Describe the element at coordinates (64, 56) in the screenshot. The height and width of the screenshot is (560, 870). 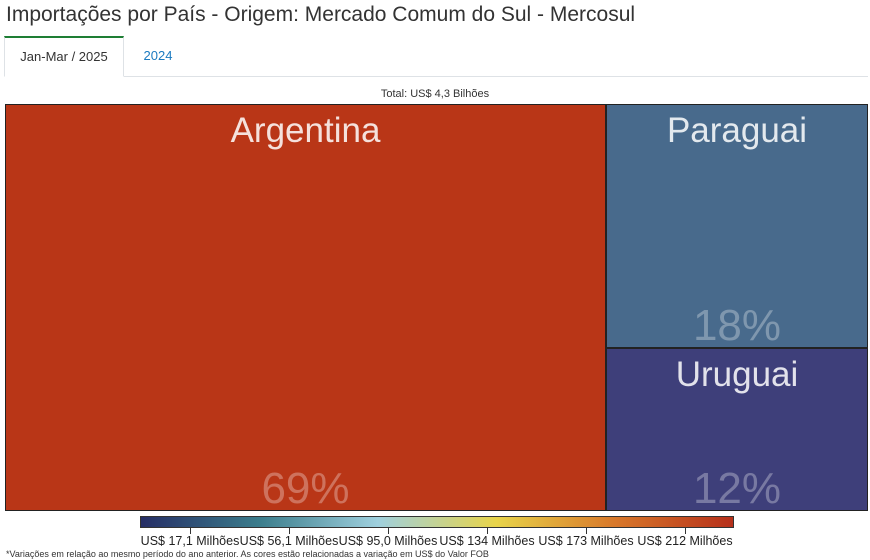
I see `tab-jan-mar-2025: Jan-Mar / 2025` at that location.